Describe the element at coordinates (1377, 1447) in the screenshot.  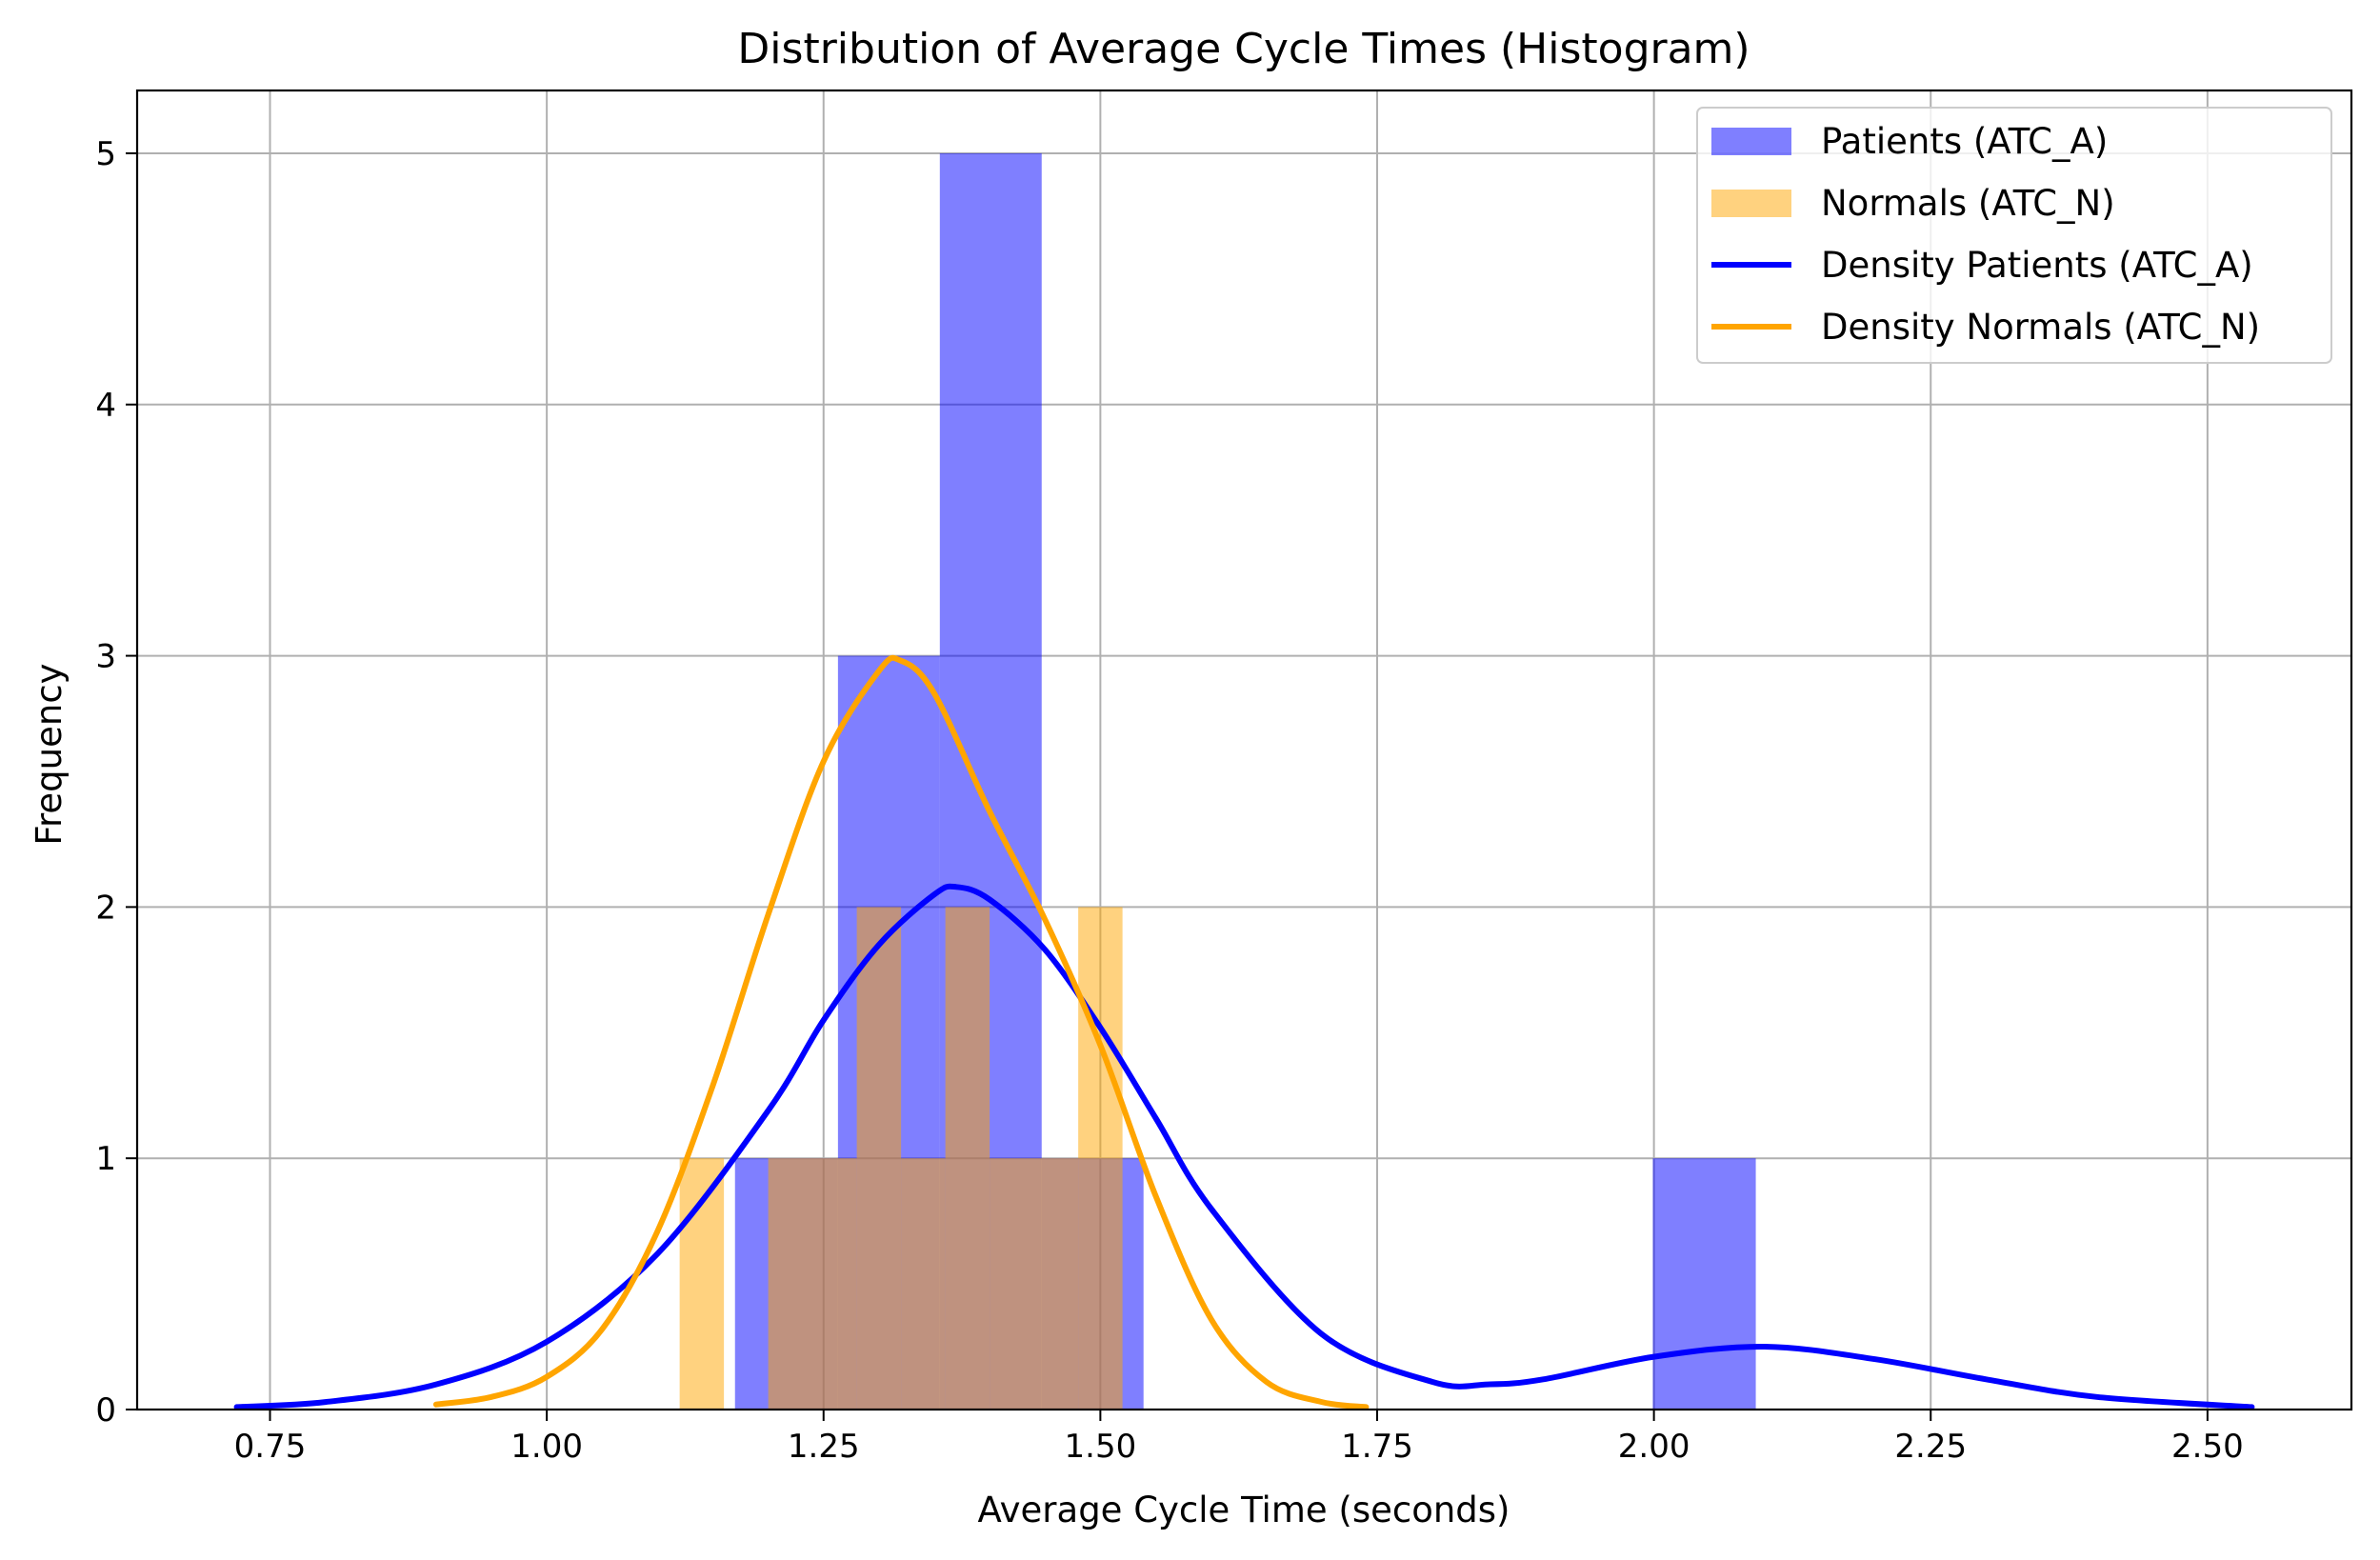
I see `x-tick-label: 1.75` at that location.